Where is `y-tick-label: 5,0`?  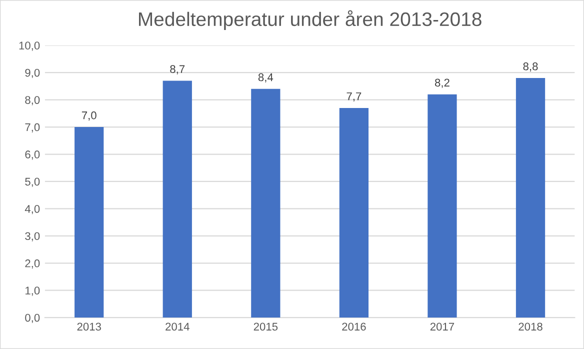
y-tick-label: 5,0 is located at coordinates (32, 182).